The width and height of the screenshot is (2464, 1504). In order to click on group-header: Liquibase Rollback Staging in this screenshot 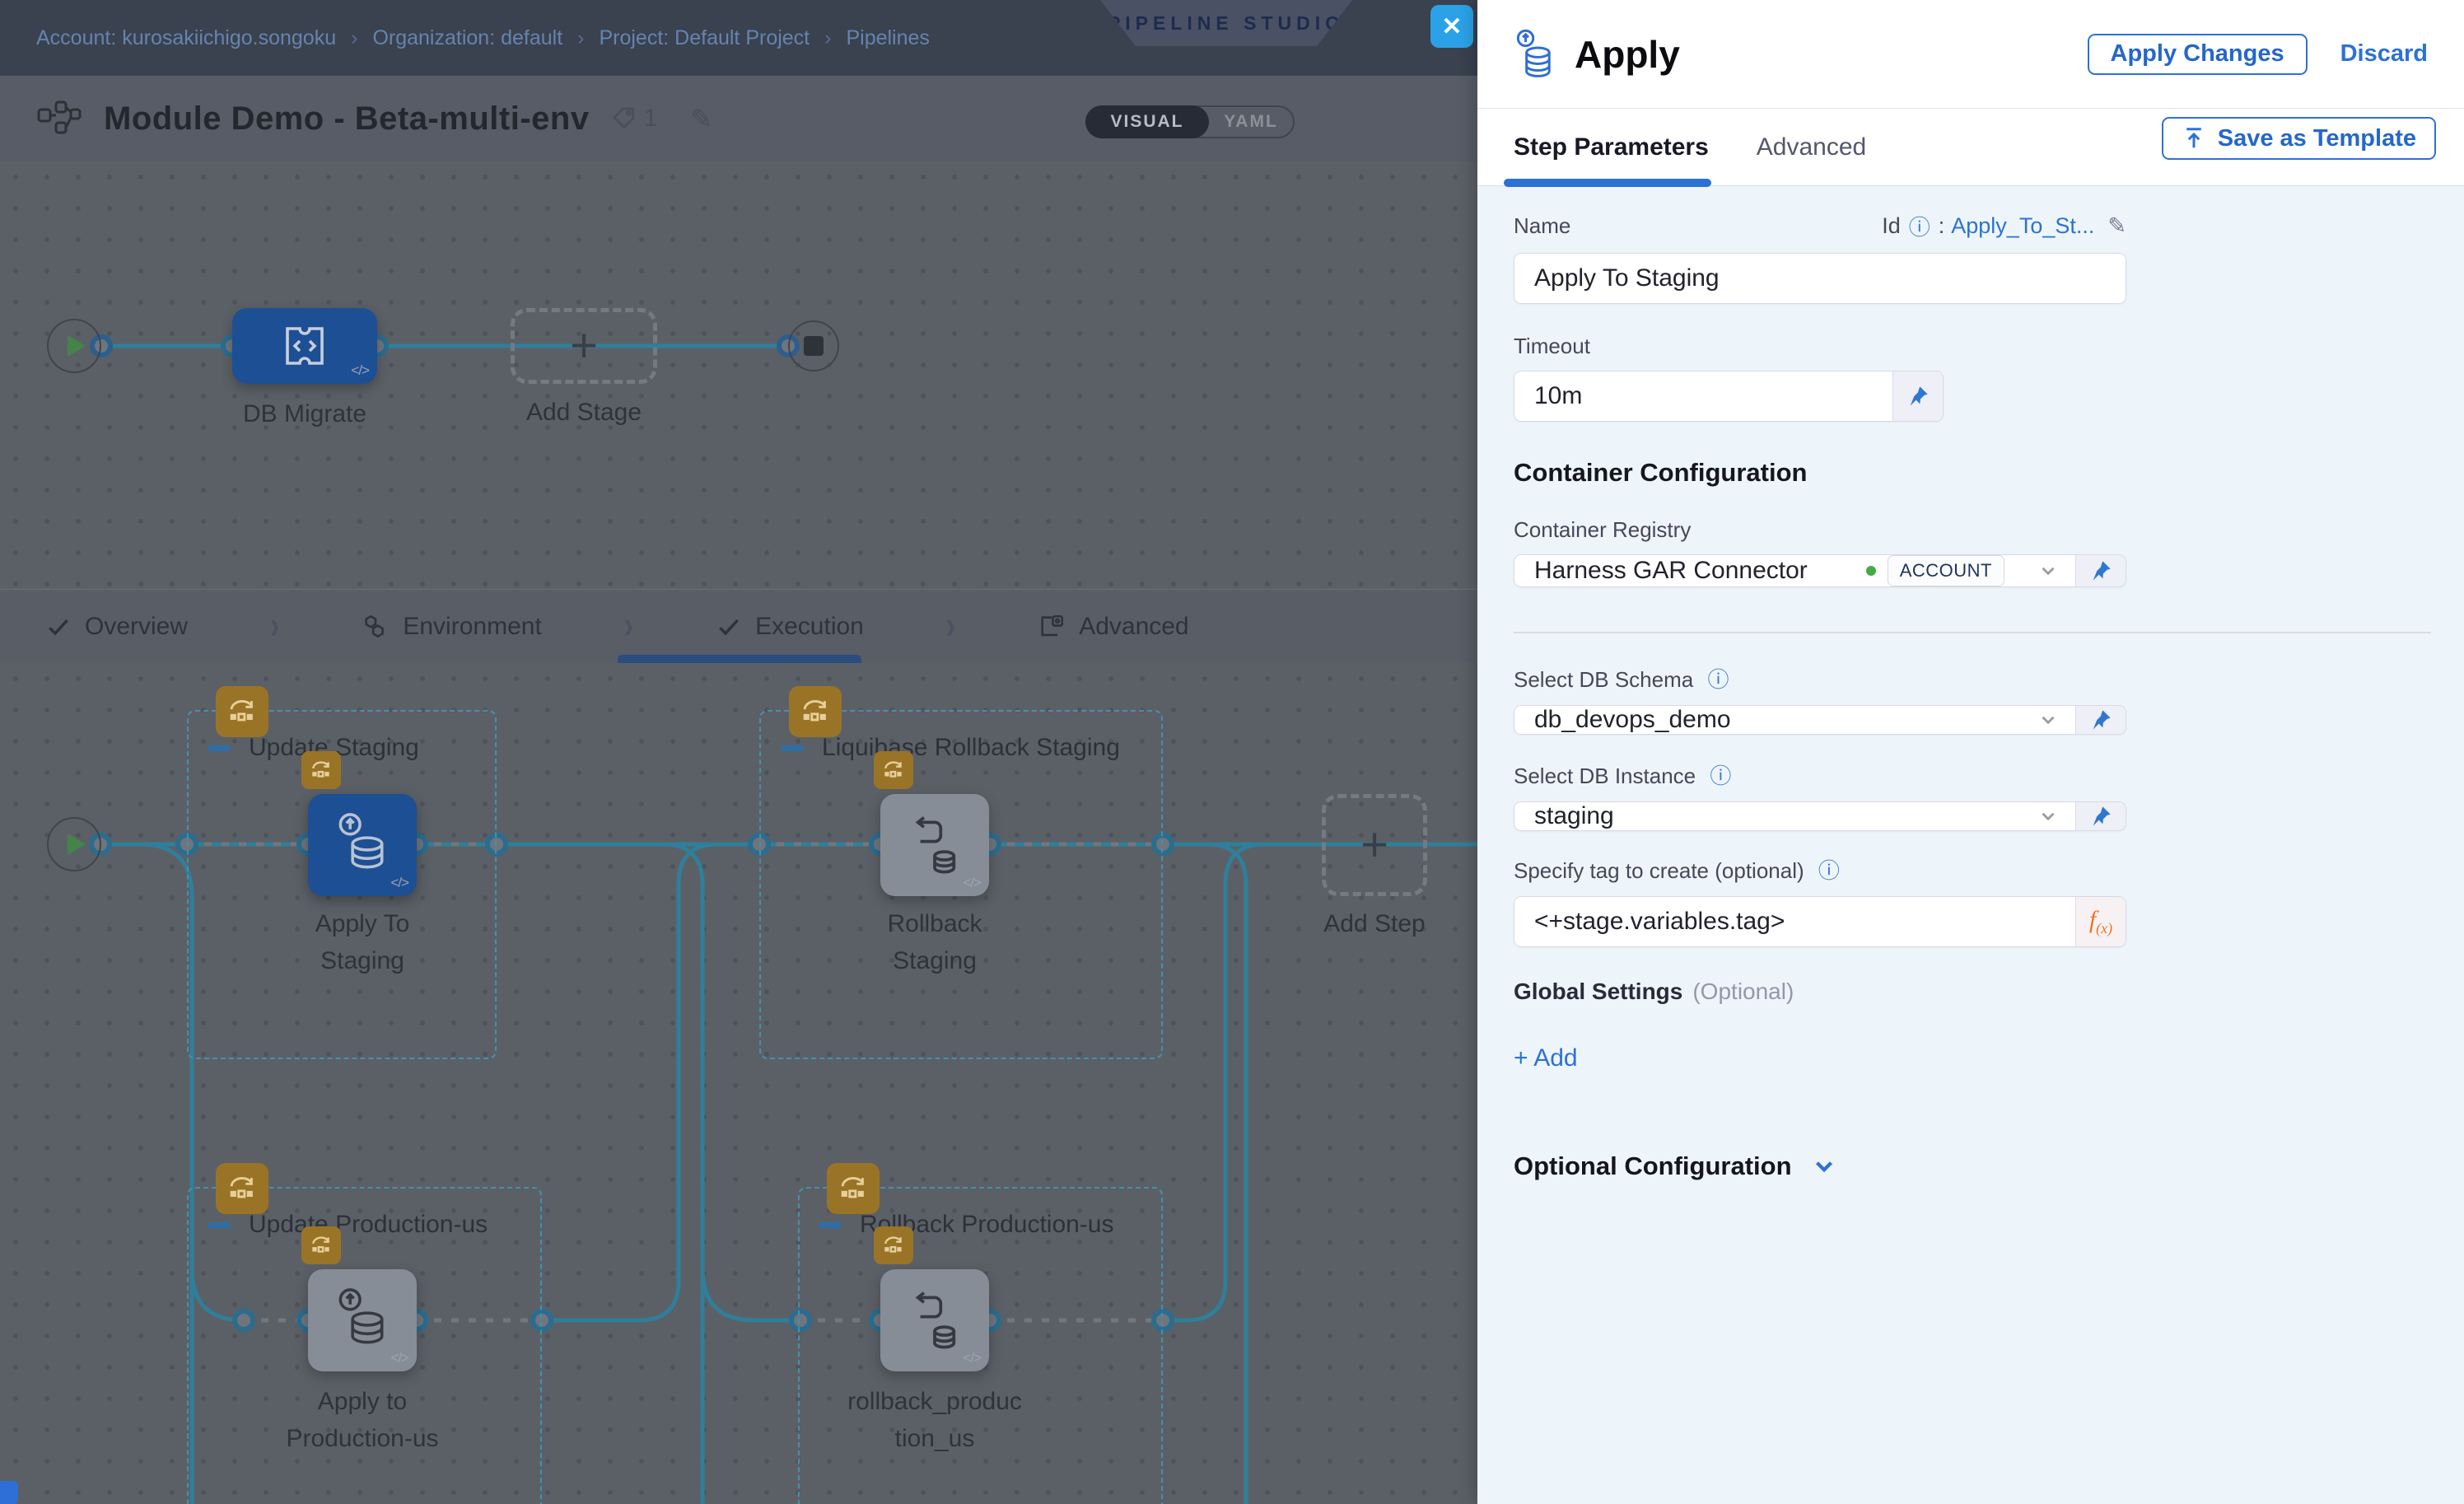, I will do `click(950, 748)`.